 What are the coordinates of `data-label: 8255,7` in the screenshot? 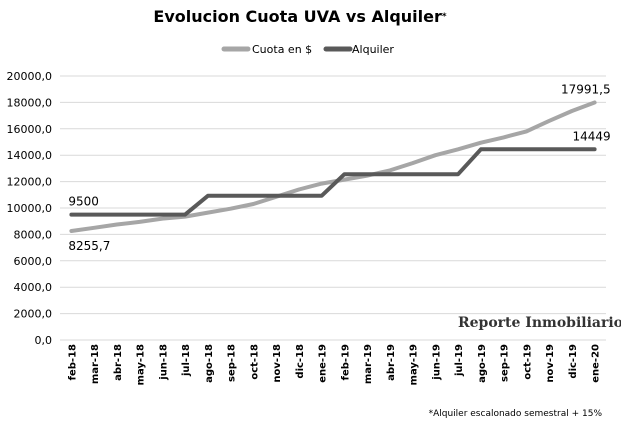 It's located at (89, 246).